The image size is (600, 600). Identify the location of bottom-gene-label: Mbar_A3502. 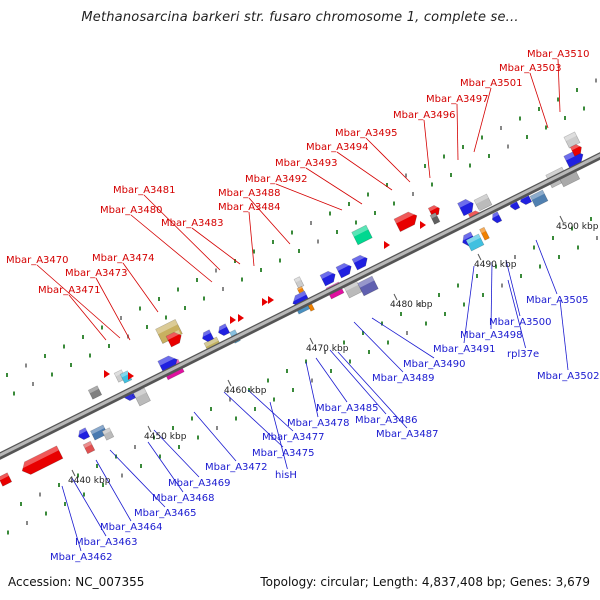
(568, 376).